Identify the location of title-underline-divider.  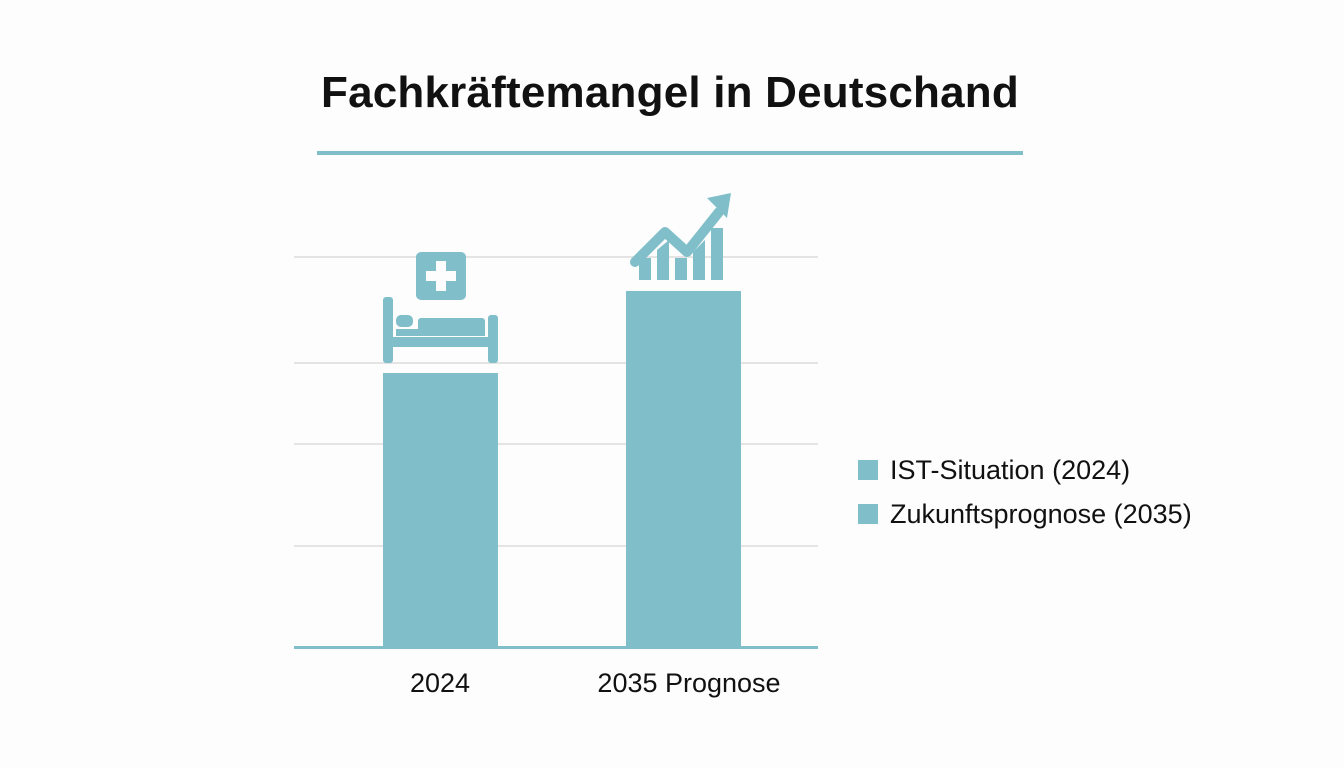
(670, 153).